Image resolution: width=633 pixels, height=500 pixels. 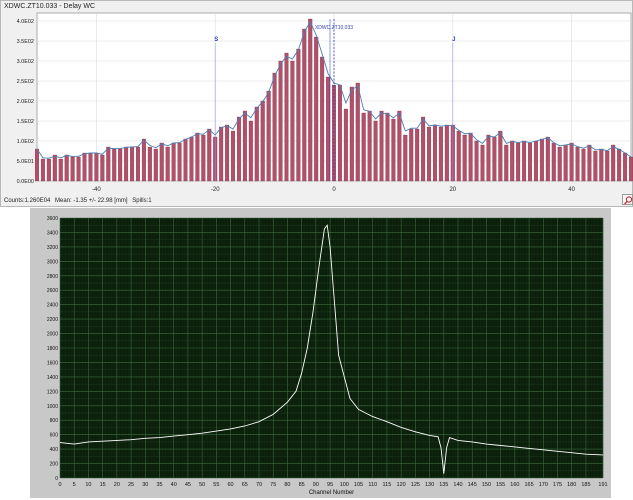 What do you see at coordinates (103, 485) in the screenshot?
I see `x-tick-label: 15` at bounding box center [103, 485].